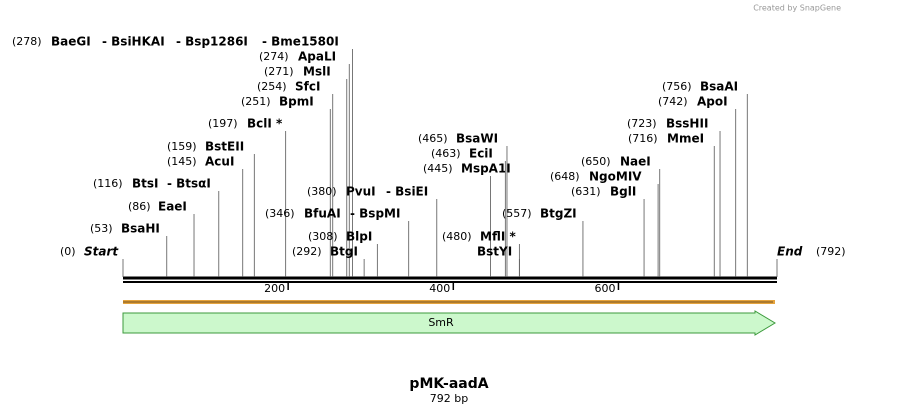 The image size is (900, 415). What do you see at coordinates (565, 176) in the screenshot?
I see `site-position: (648)` at bounding box center [565, 176].